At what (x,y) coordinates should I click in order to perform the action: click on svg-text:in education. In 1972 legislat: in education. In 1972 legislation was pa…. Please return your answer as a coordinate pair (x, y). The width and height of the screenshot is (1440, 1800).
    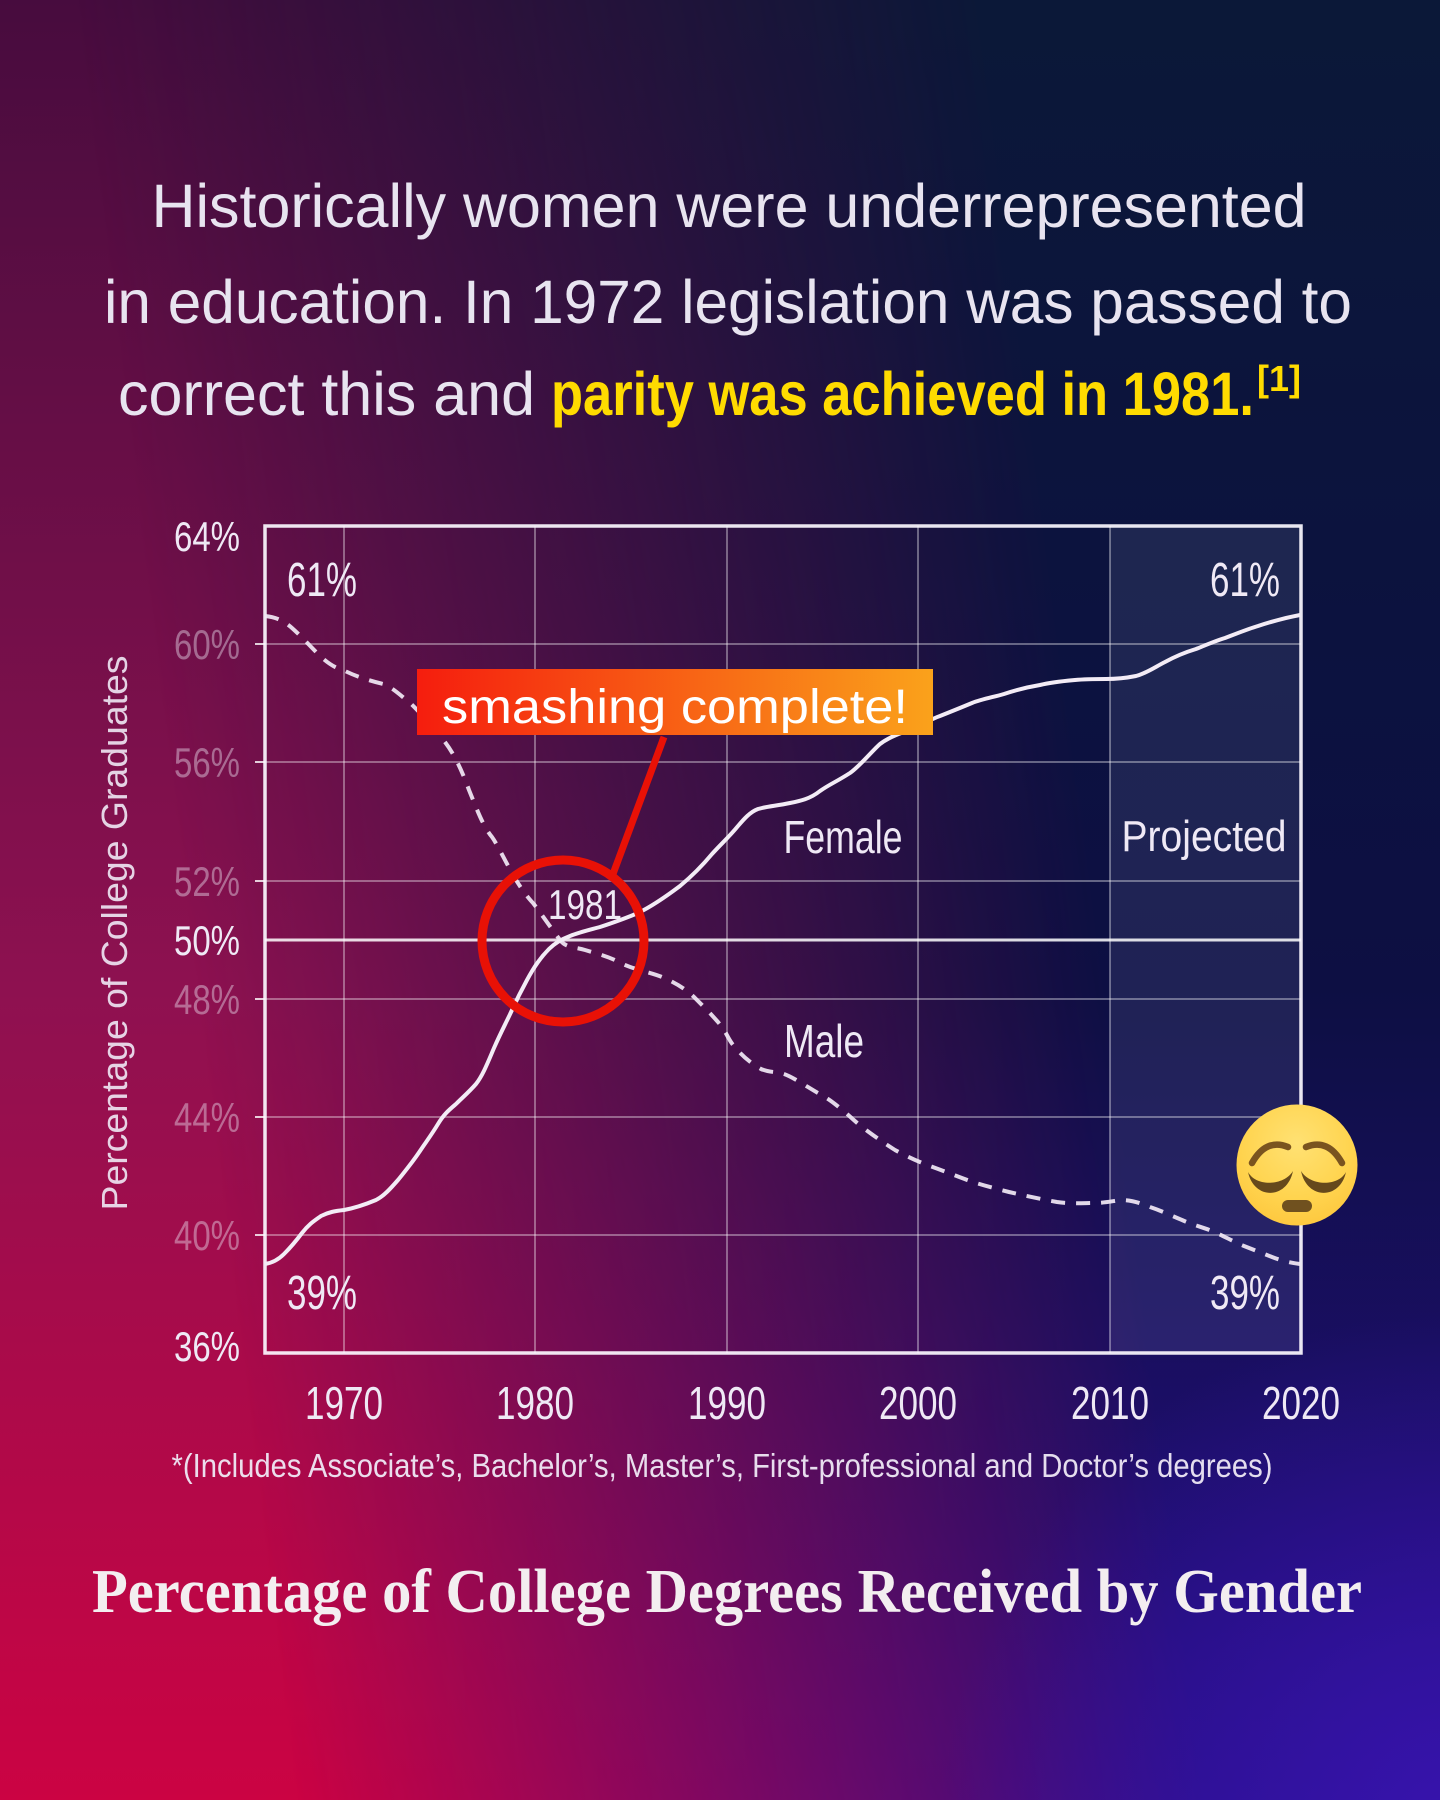
    Looking at the image, I should click on (728, 302).